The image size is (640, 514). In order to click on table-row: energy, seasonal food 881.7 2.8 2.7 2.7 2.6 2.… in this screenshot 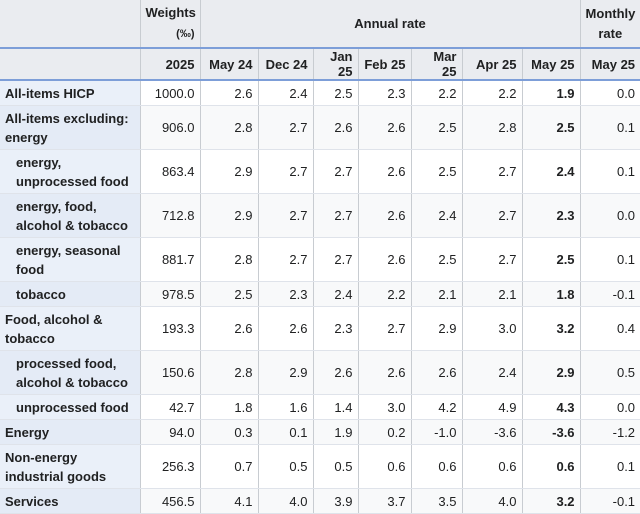, I will do `click(320, 259)`.